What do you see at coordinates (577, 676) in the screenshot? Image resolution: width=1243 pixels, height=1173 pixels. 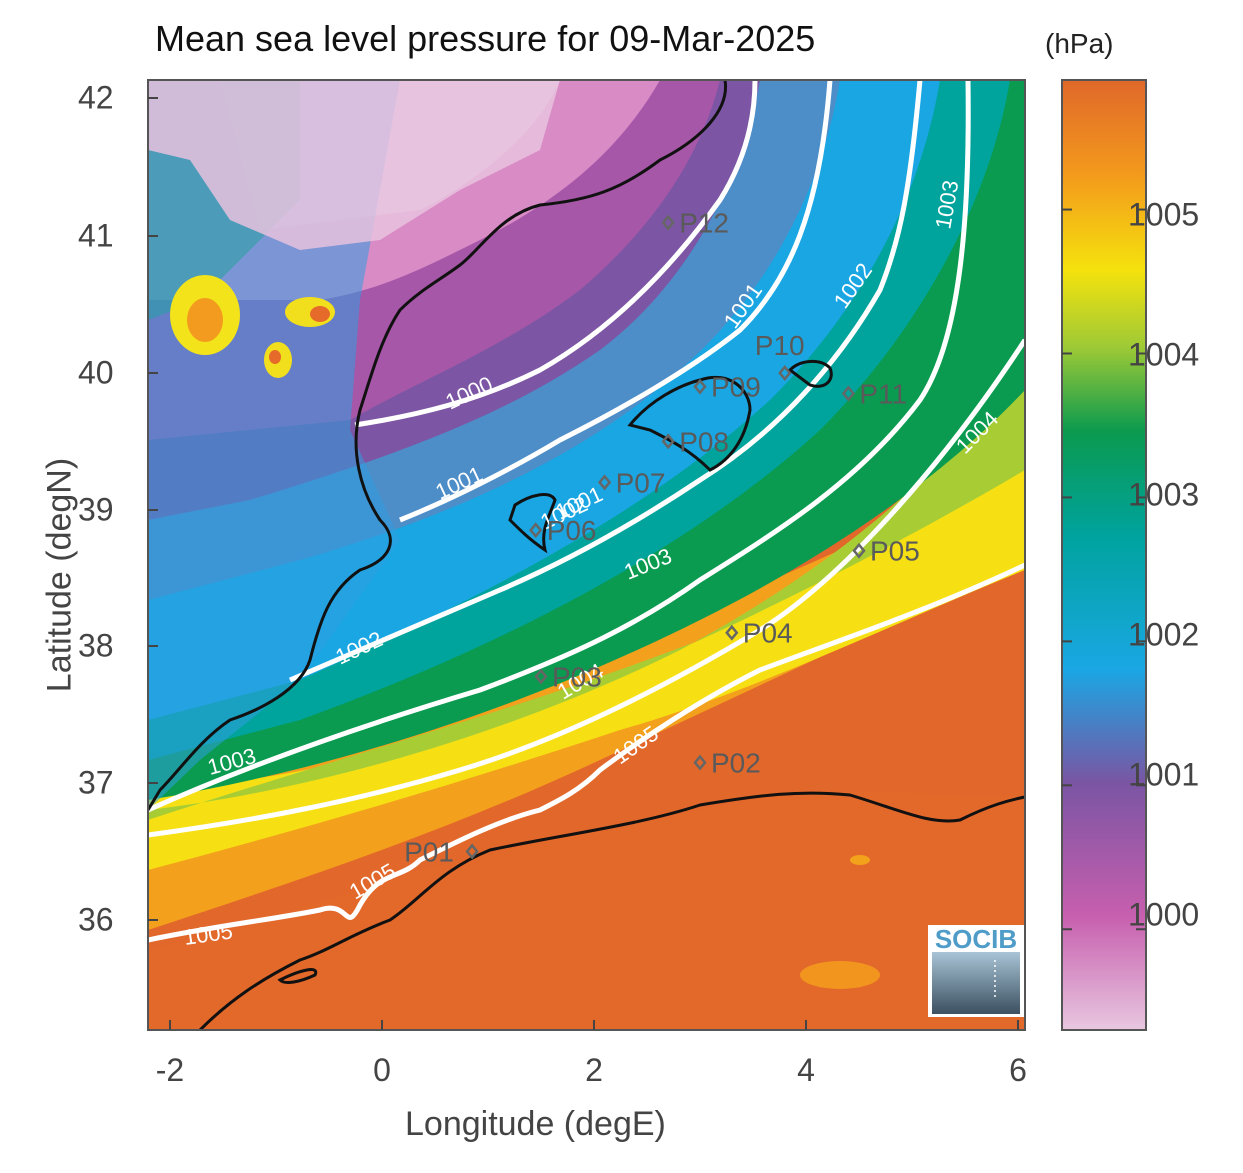 I see `station-label: P03` at bounding box center [577, 676].